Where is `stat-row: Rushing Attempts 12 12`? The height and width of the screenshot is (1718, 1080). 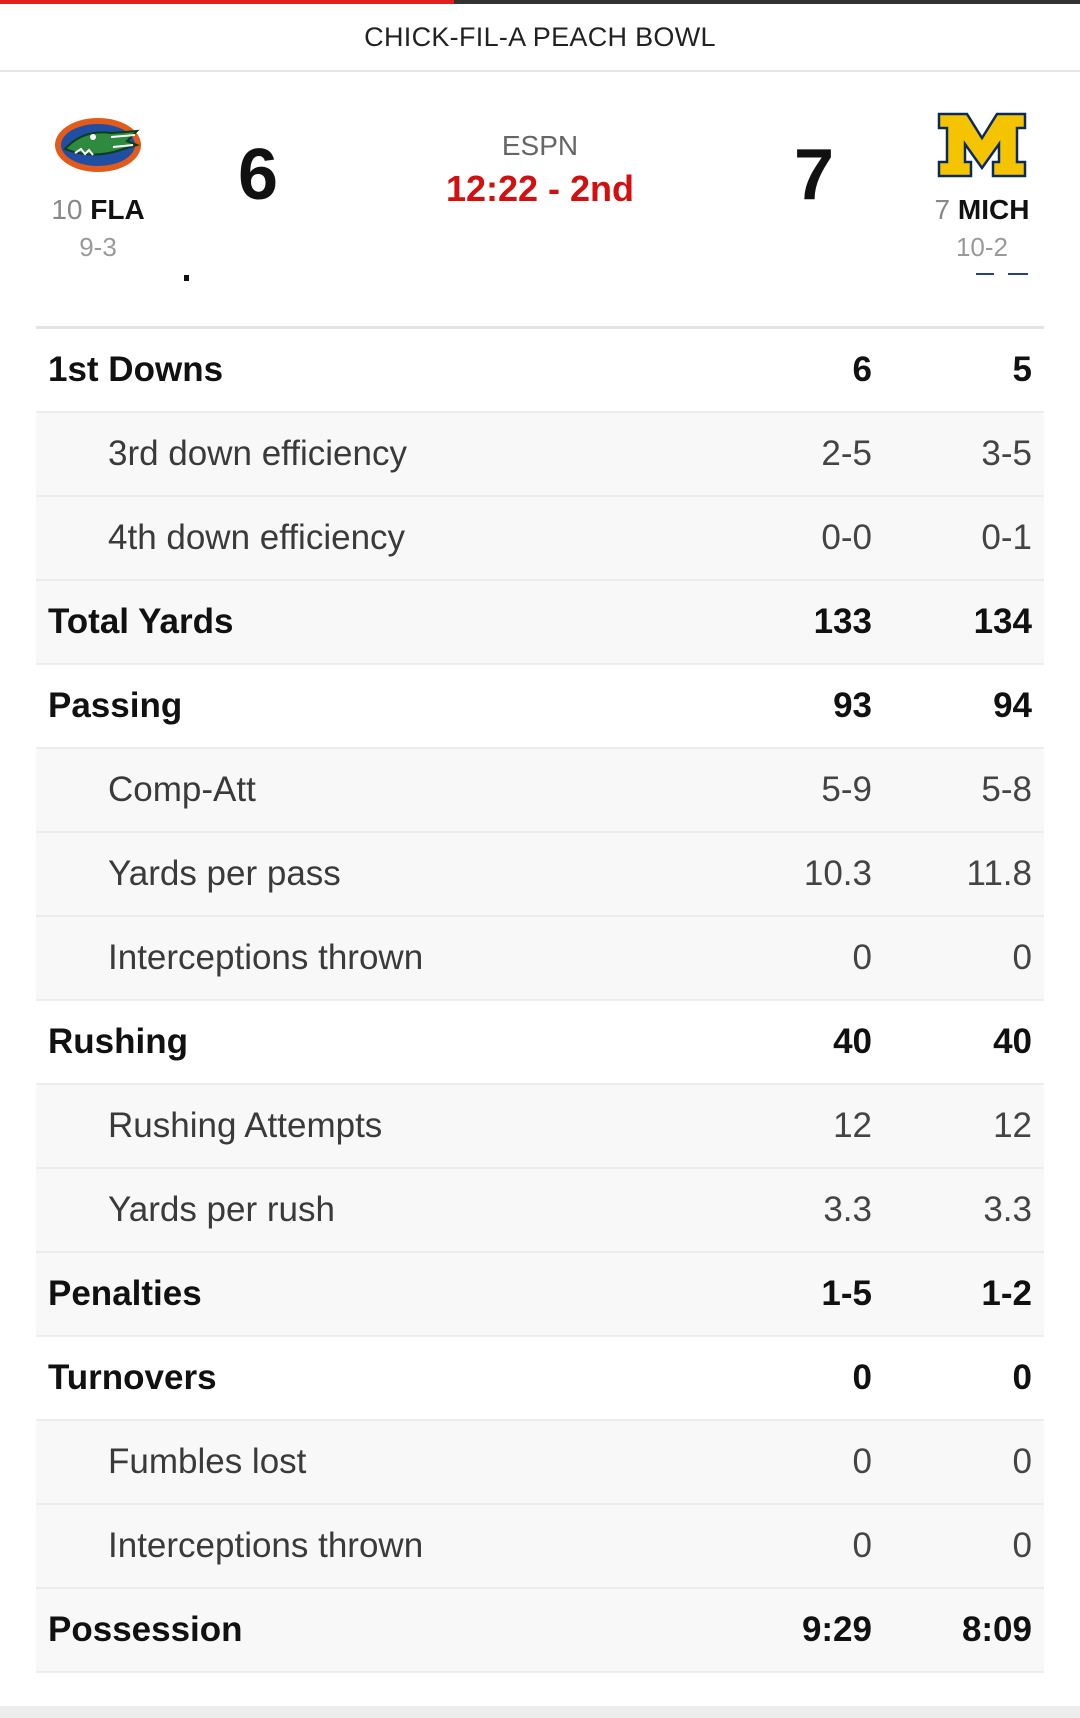
stat-row: Rushing Attempts 12 12 is located at coordinates (540, 1127).